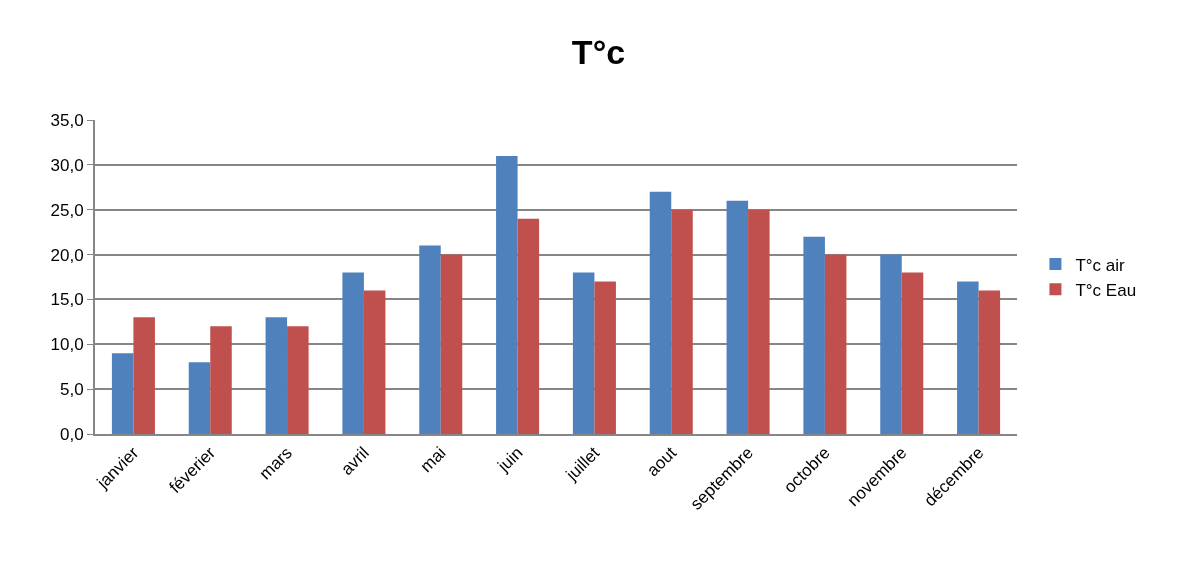 The image size is (1197, 574). What do you see at coordinates (67, 120) in the screenshot?
I see `y-tick-label: 35,0` at bounding box center [67, 120].